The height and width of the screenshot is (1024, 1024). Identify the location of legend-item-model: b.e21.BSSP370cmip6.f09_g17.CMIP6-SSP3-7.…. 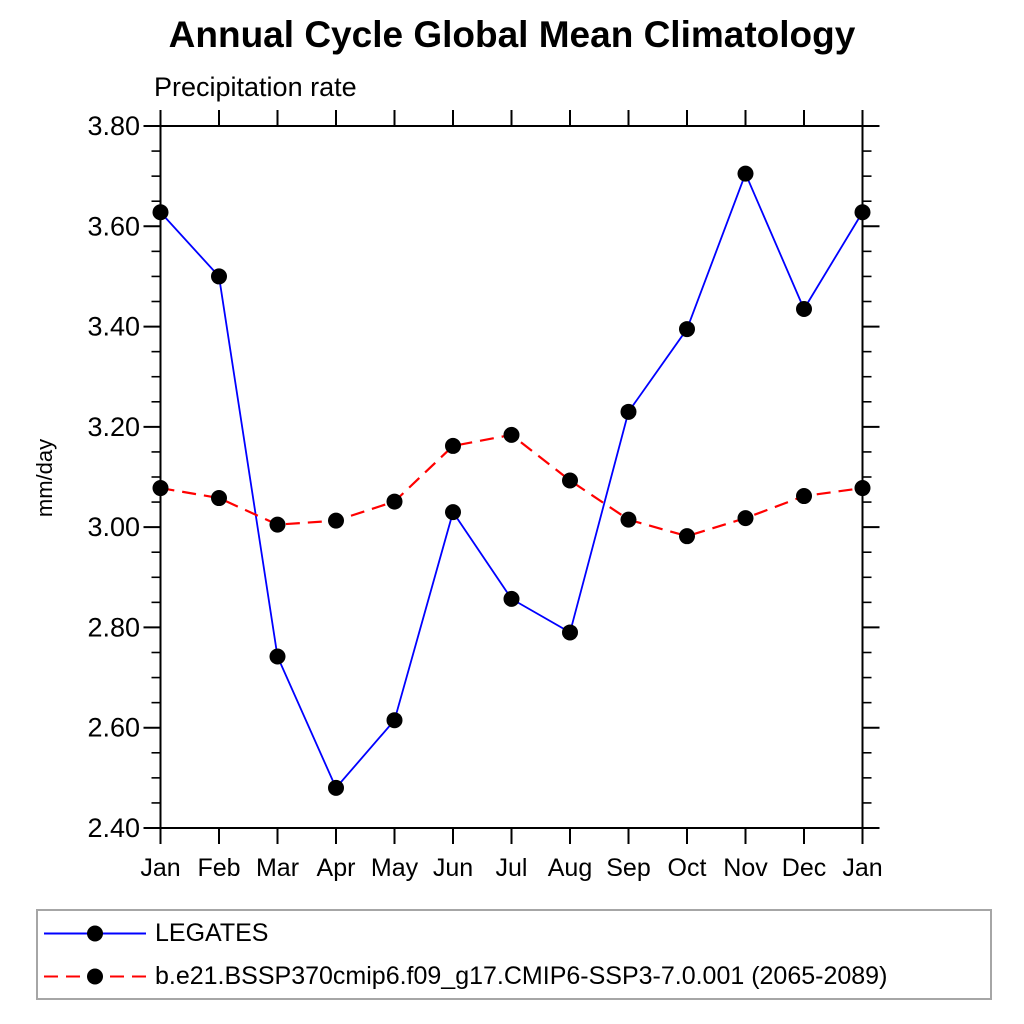
(514, 976).